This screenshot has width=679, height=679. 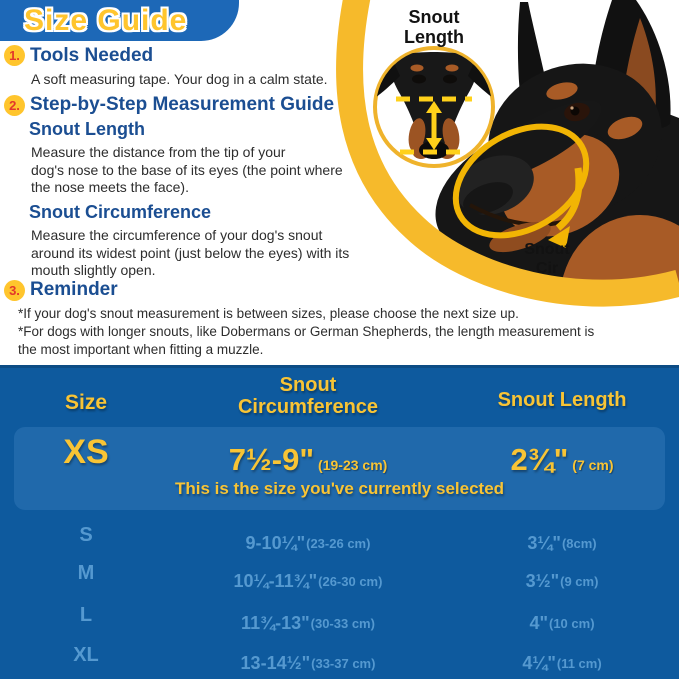 What do you see at coordinates (547, 259) in the screenshot?
I see `snout-cir-callout: Snout Cir` at bounding box center [547, 259].